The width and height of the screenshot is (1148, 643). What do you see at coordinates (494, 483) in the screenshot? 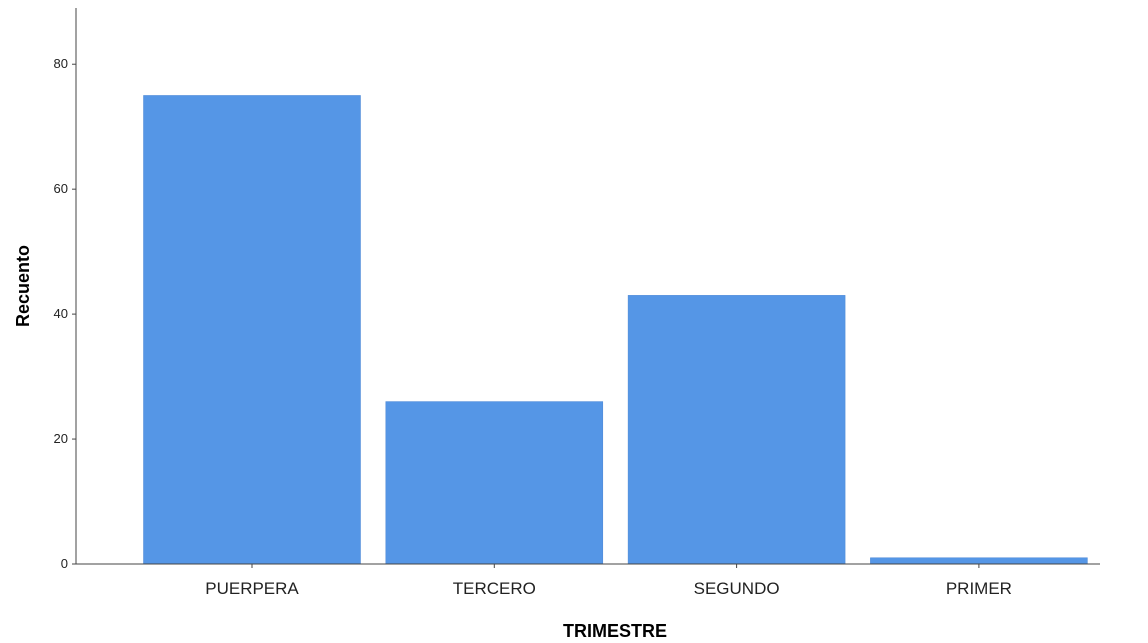
I see `bar-tercero` at bounding box center [494, 483].